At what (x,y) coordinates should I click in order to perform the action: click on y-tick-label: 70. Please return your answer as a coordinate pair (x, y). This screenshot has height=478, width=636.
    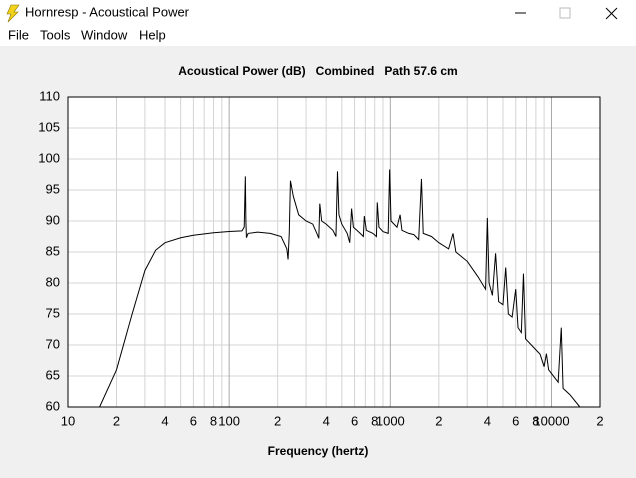
    Looking at the image, I should click on (53, 343).